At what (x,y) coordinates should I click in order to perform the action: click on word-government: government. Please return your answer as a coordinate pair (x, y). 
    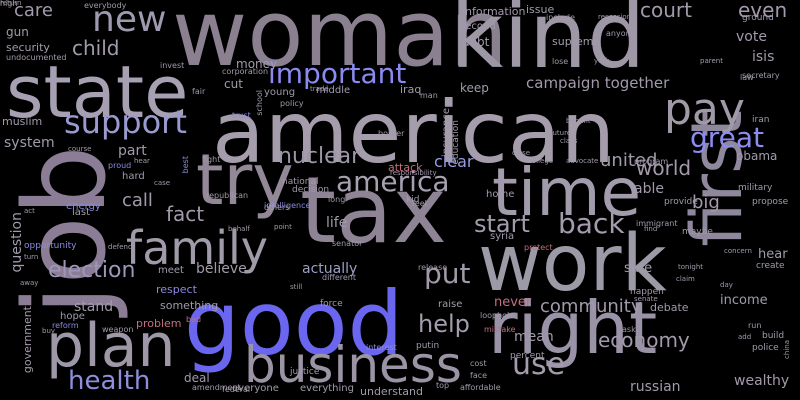
    Looking at the image, I should click on (27, 340).